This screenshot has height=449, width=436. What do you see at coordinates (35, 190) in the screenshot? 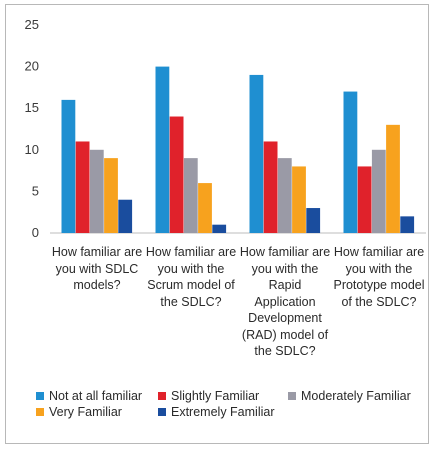
I see `y-tick-label: 5` at bounding box center [35, 190].